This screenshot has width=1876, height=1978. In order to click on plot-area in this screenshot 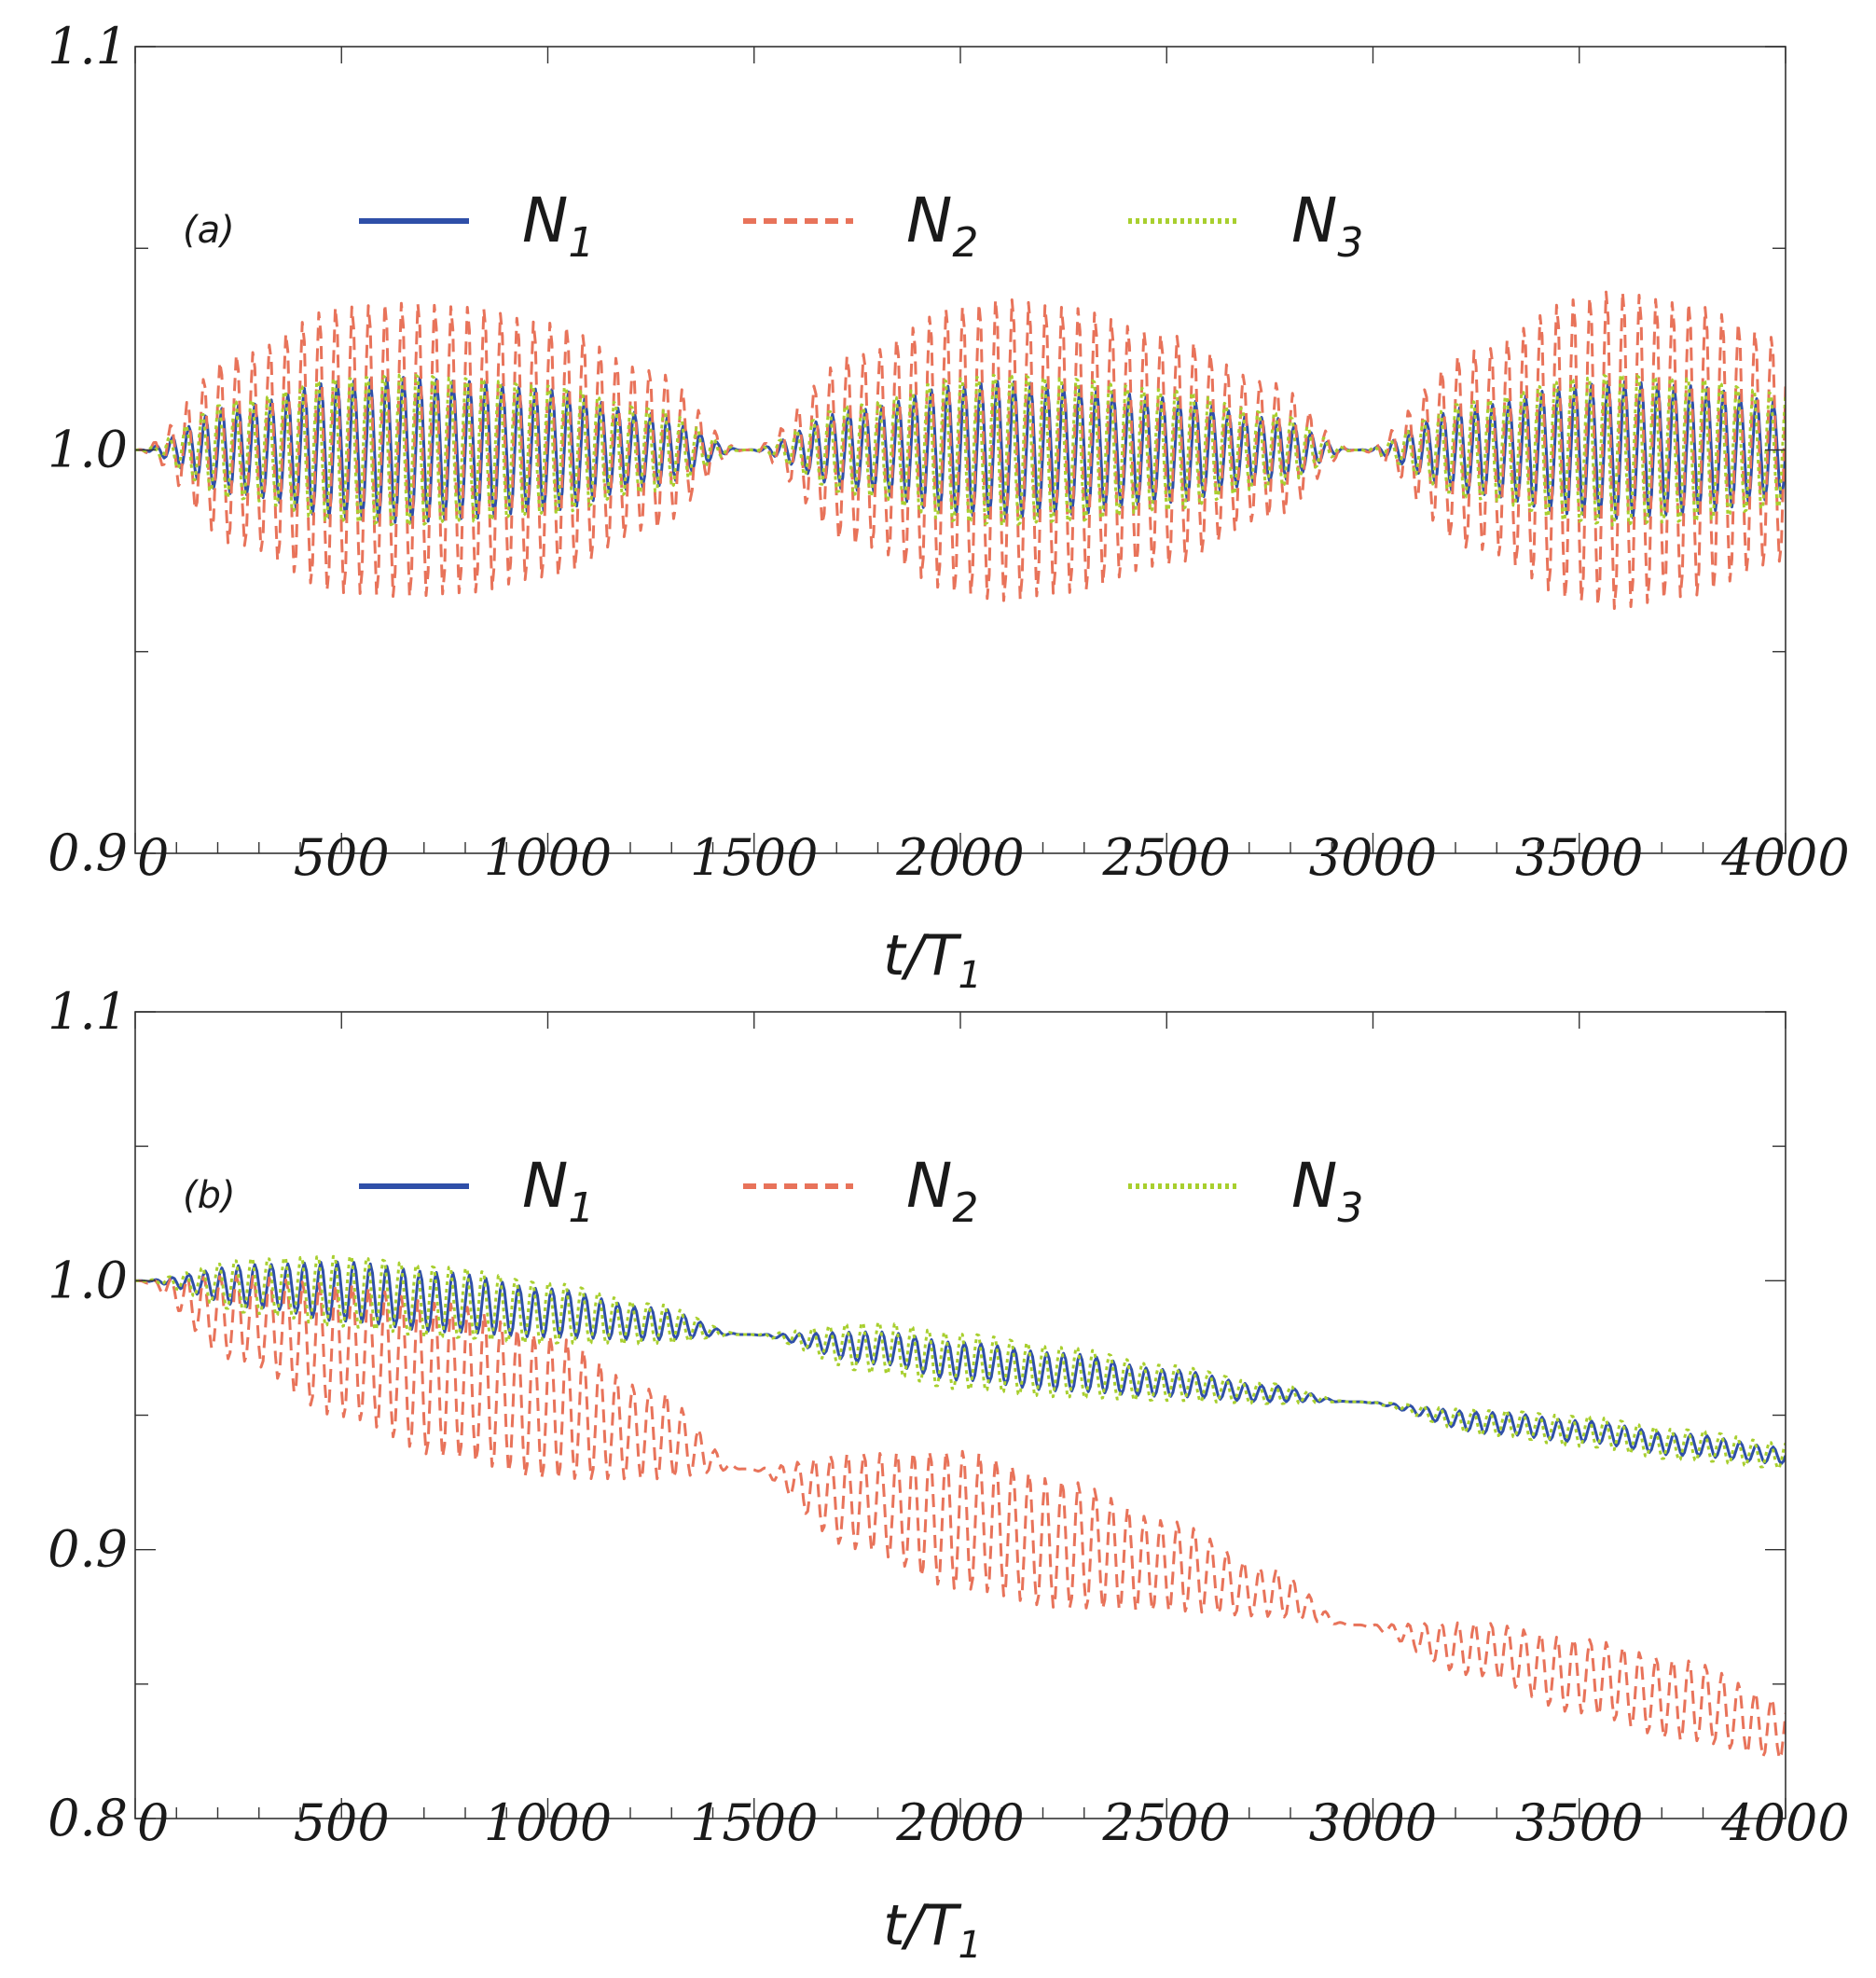, I will do `click(960, 451)`.